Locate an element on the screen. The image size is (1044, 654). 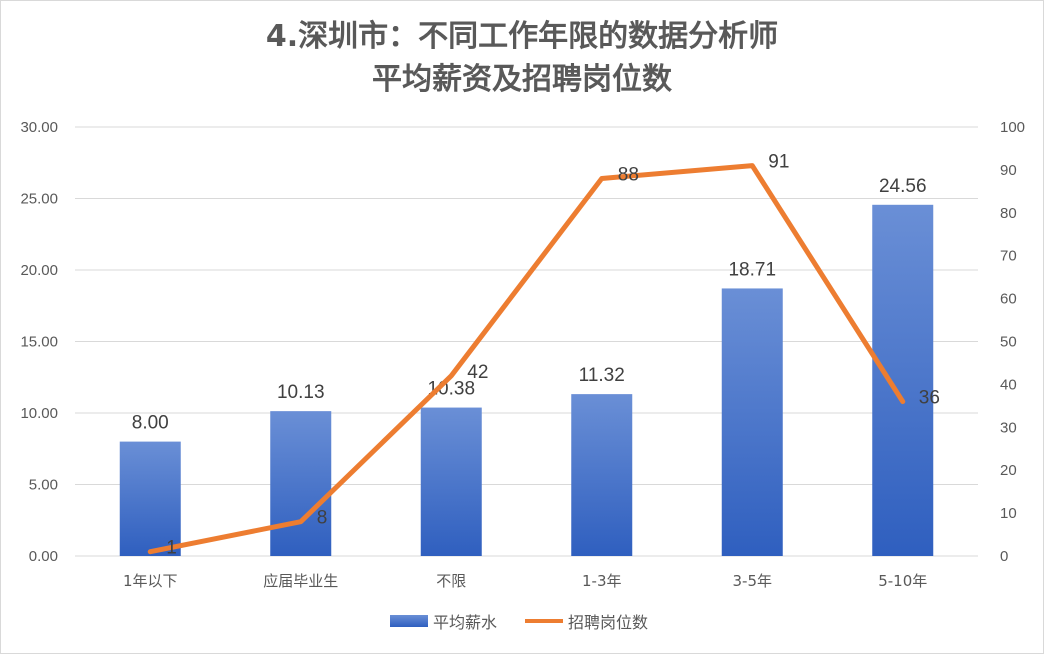
right-axis-tick: 30 is located at coordinates (1008, 427).